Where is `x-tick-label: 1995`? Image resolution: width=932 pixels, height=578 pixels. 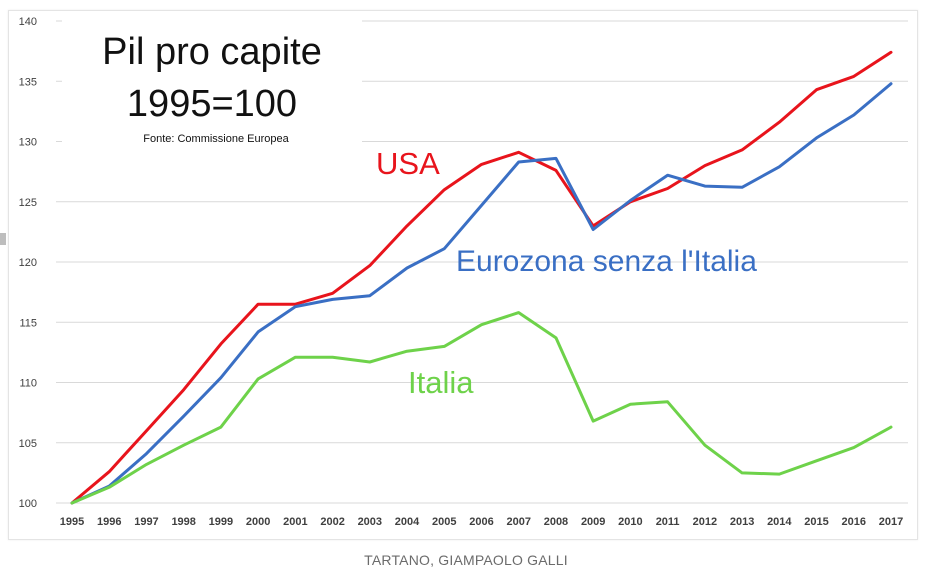
x-tick-label: 1995 is located at coordinates (72, 522).